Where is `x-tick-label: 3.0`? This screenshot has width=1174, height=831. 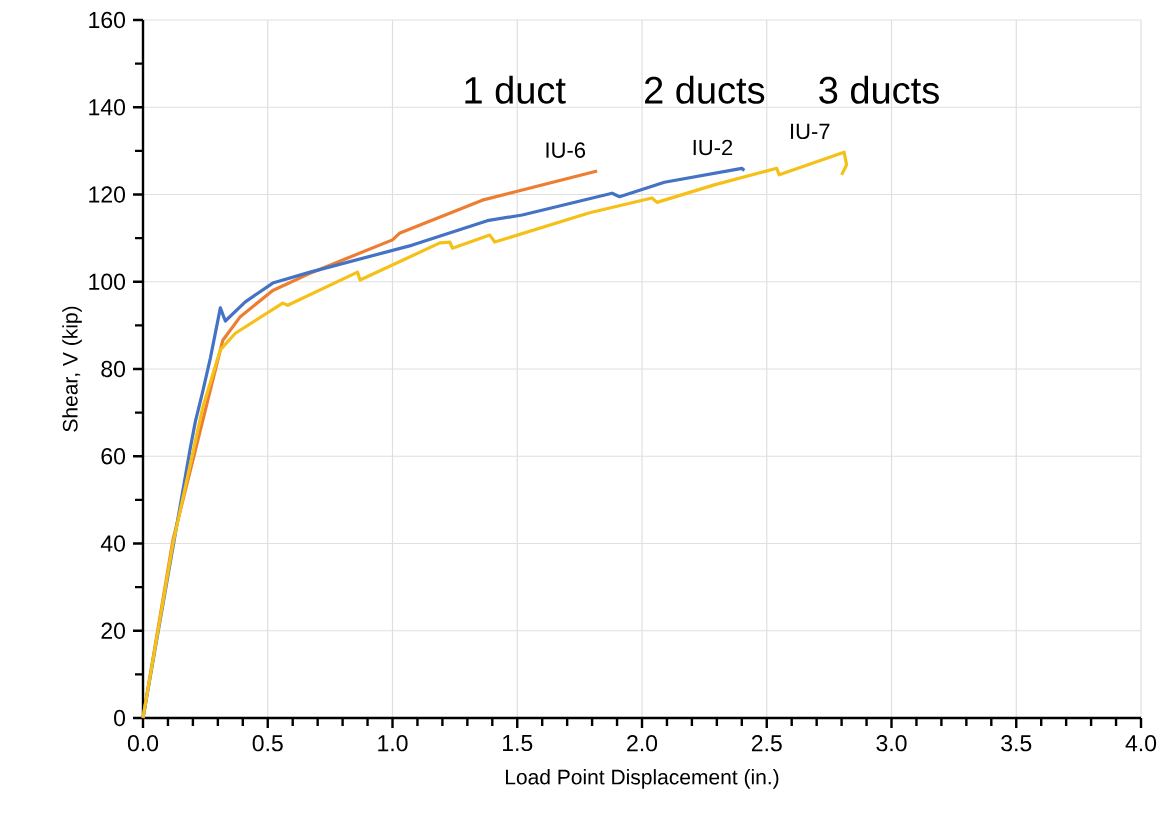
x-tick-label: 3.0 is located at coordinates (891, 743).